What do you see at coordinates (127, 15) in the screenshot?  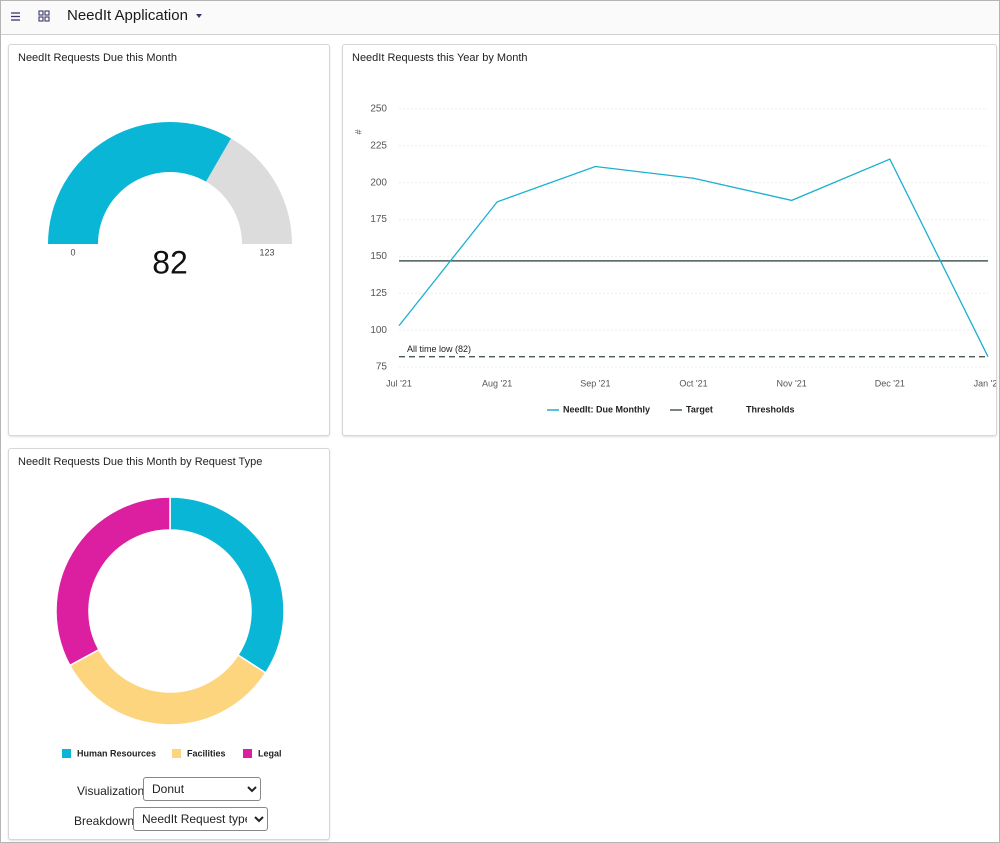 I see `app-title: NeedIt Application` at bounding box center [127, 15].